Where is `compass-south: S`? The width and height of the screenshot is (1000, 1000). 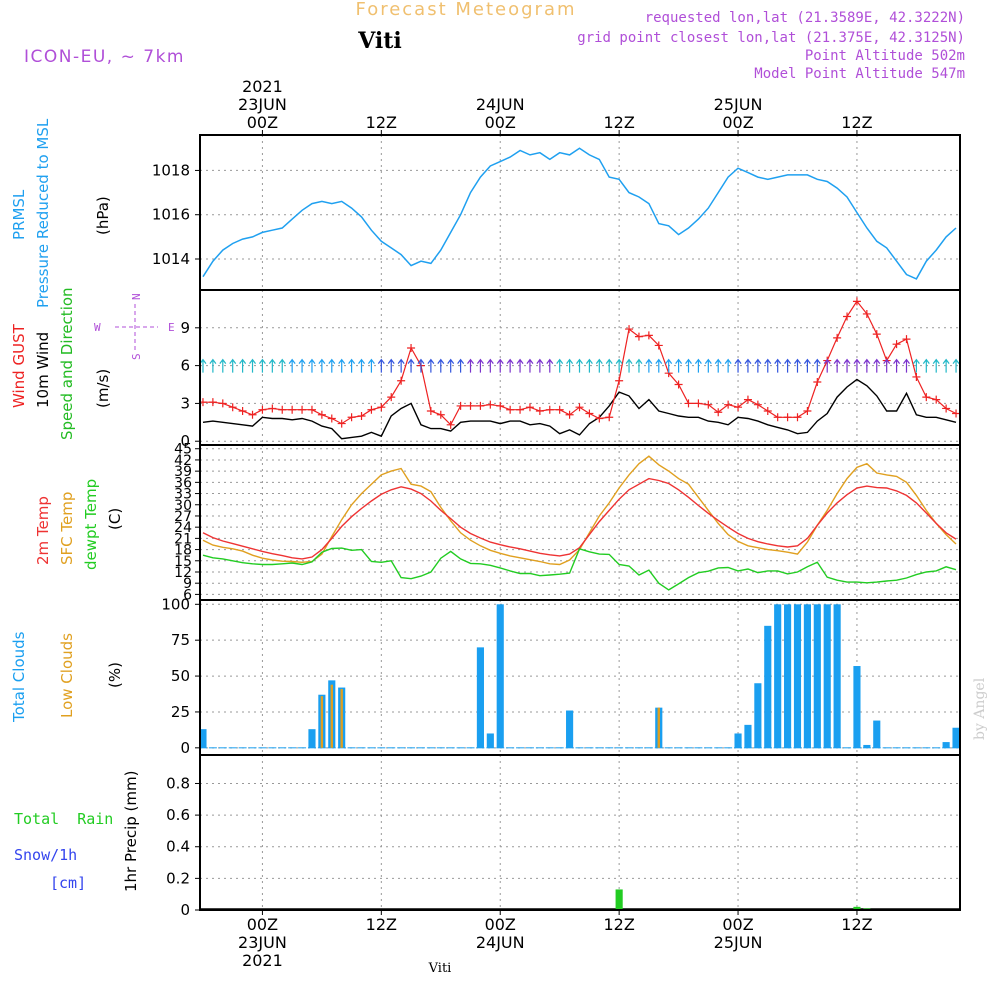
compass-south: S is located at coordinates (136, 356).